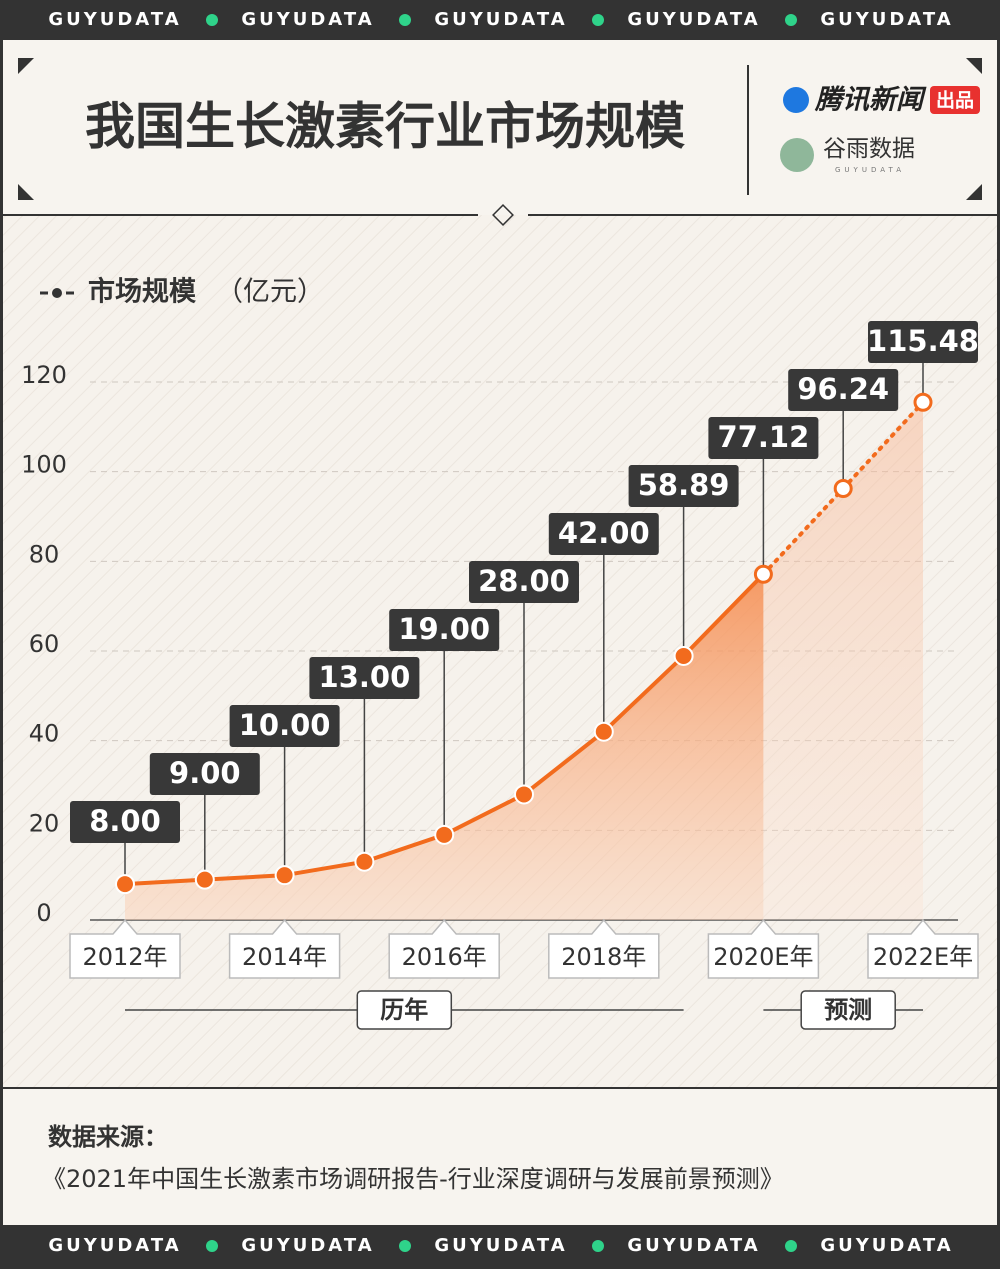  I want to click on value-label: 42.00, so click(604, 533).